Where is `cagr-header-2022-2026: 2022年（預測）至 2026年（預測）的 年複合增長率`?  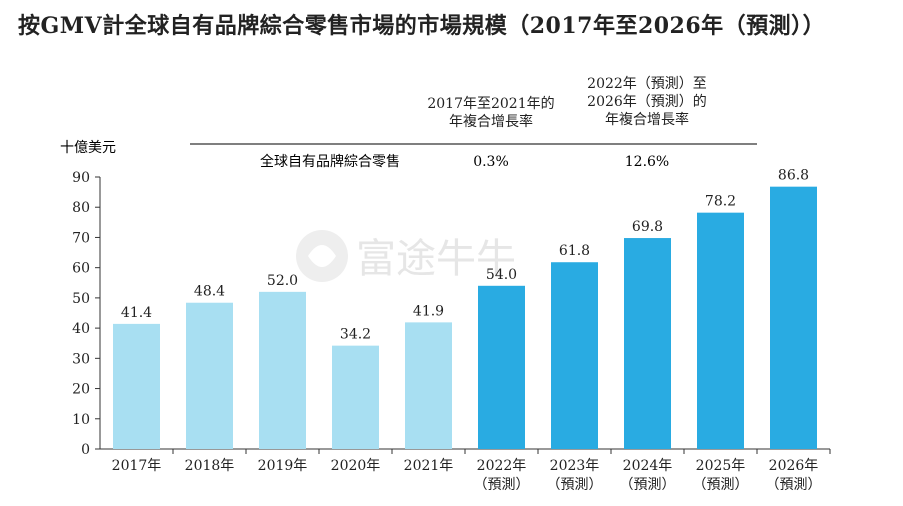
cagr-header-2022-2026: 2022年（預測）至 2026年（預測）的 年複合增長率 is located at coordinates (647, 102).